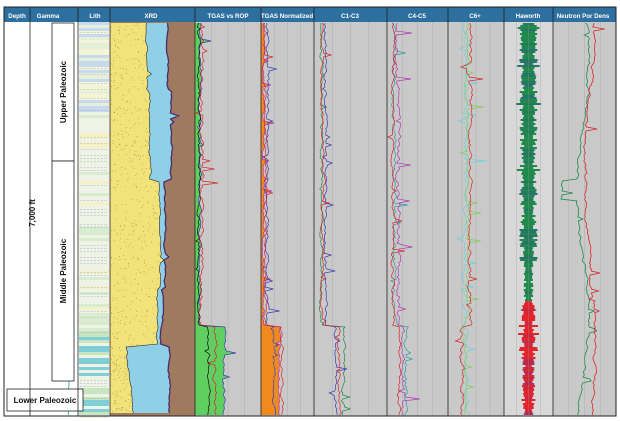  I want to click on header-haworth: Haworth, so click(528, 16).